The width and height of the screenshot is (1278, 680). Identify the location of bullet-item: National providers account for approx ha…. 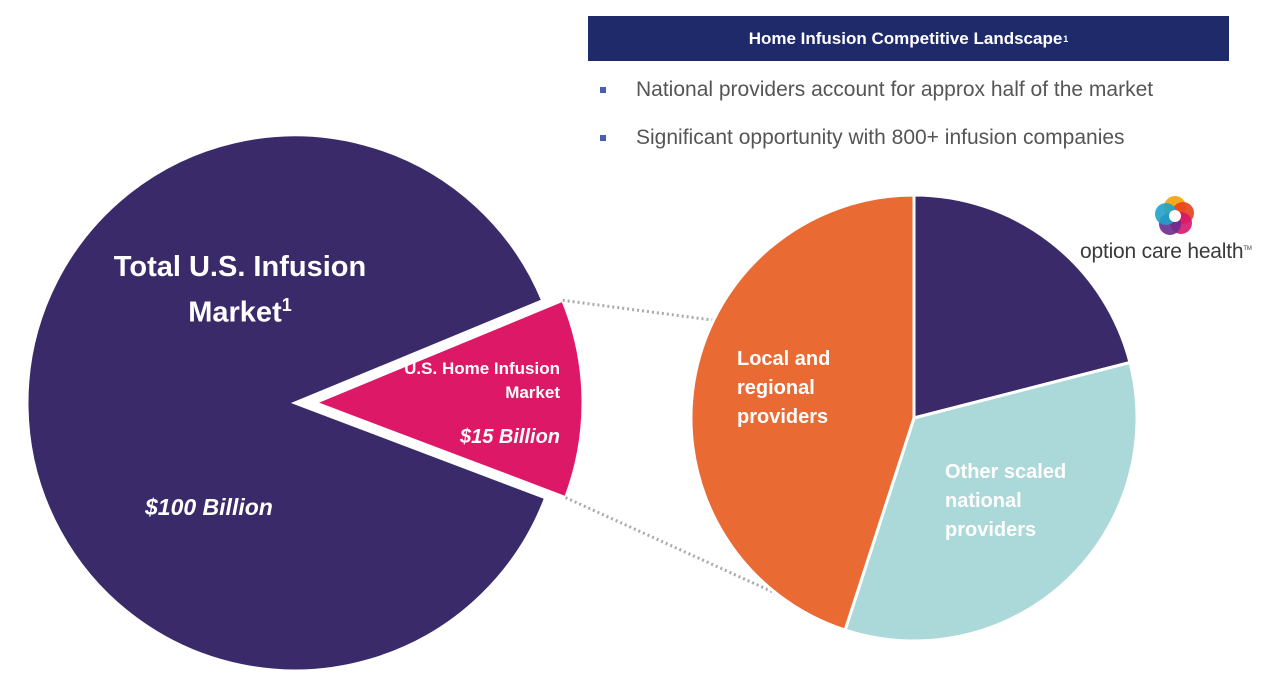
(876, 90).